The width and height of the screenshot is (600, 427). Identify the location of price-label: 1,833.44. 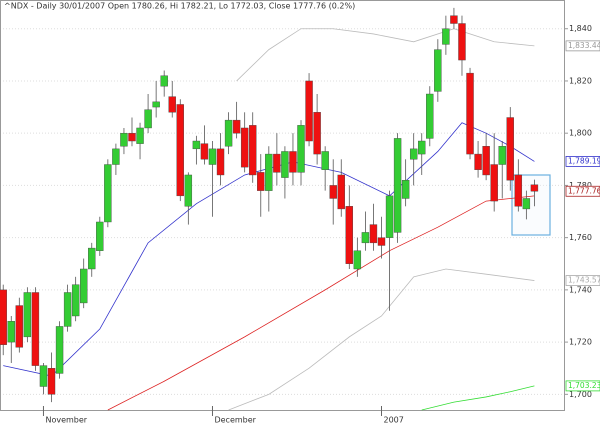
(584, 45).